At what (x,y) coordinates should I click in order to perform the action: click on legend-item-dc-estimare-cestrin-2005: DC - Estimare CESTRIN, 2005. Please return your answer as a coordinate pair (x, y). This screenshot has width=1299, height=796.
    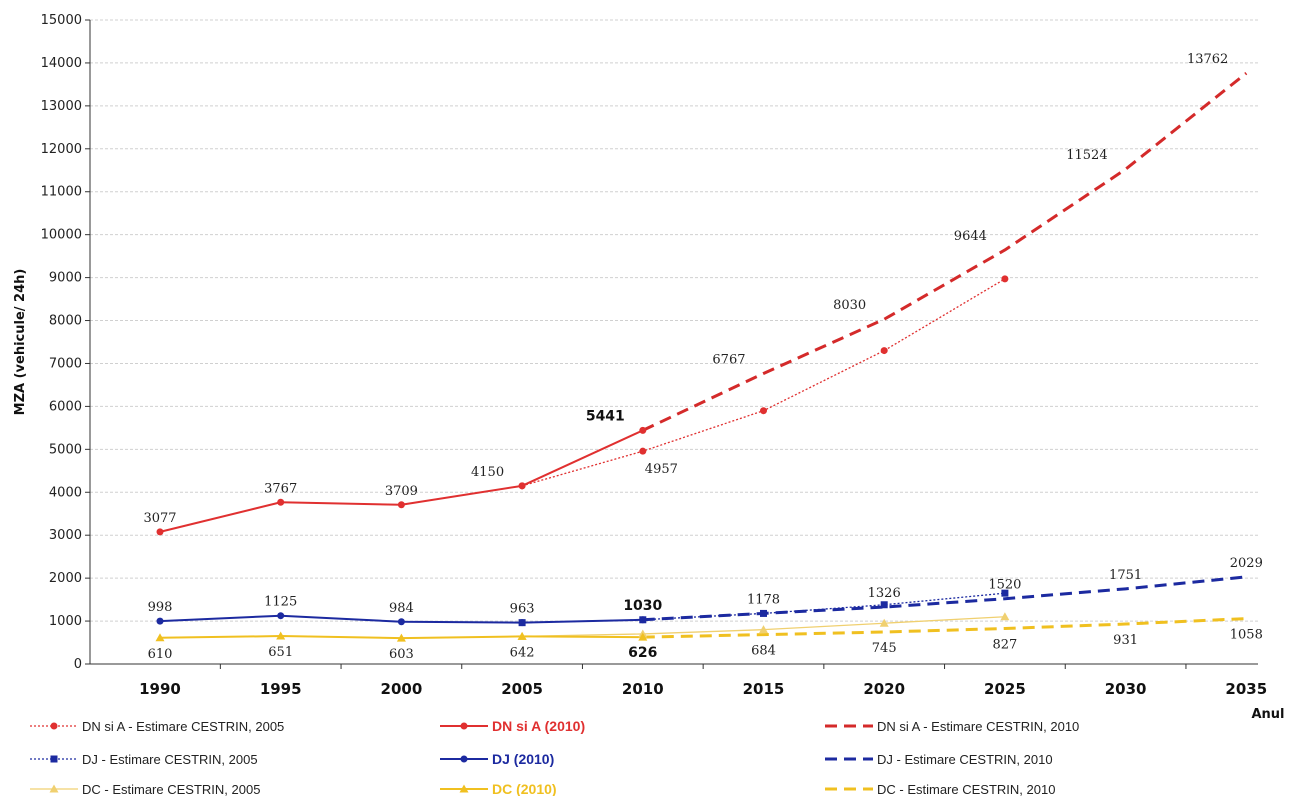
    Looking at the image, I should click on (145, 789).